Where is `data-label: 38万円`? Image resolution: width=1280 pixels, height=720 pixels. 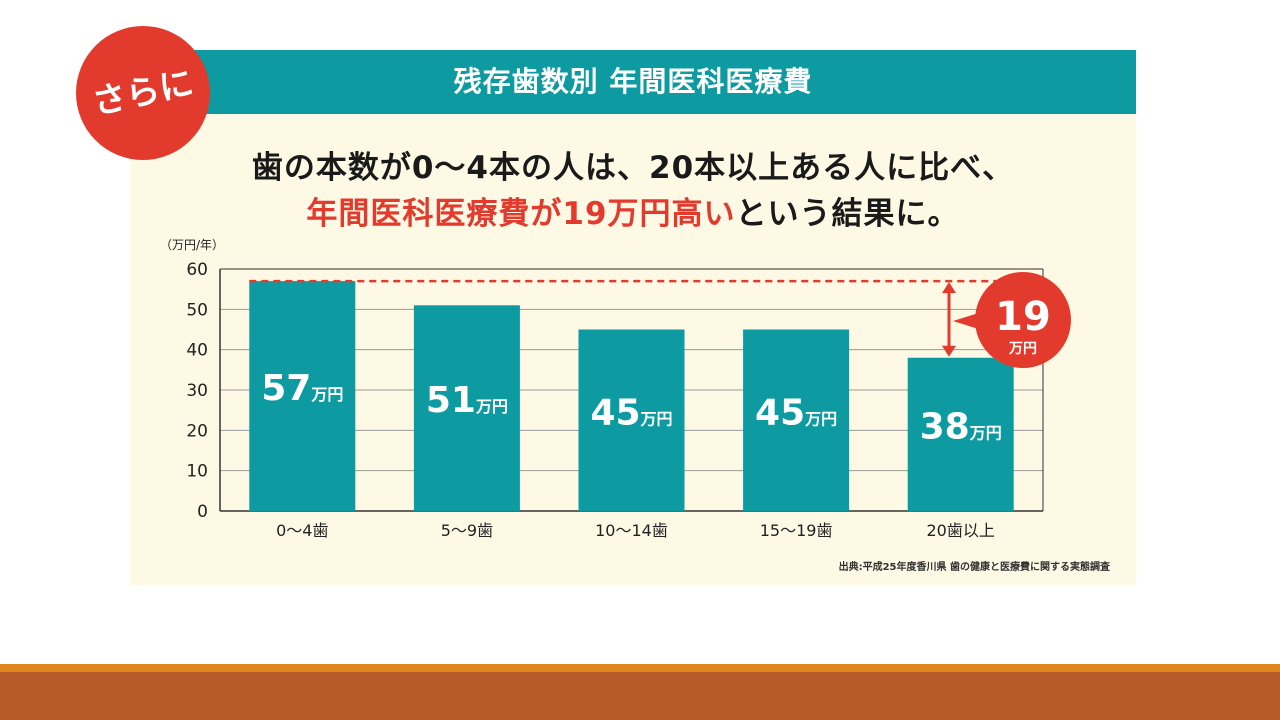 data-label: 38万円 is located at coordinates (961, 426).